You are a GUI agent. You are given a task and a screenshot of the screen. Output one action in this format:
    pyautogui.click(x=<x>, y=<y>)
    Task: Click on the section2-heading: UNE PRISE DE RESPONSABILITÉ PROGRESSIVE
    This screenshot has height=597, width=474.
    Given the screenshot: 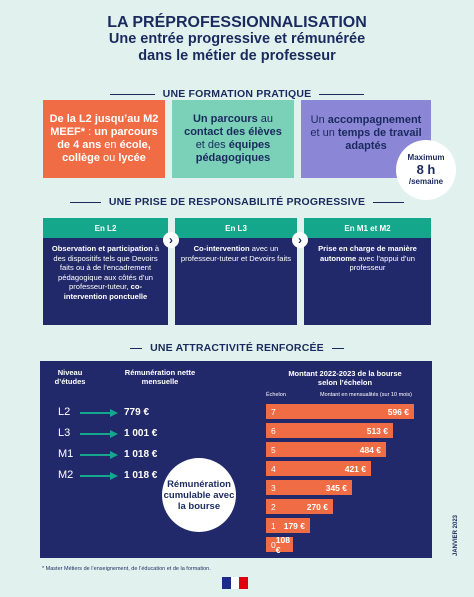 What is the action you would take?
    pyautogui.click(x=237, y=202)
    